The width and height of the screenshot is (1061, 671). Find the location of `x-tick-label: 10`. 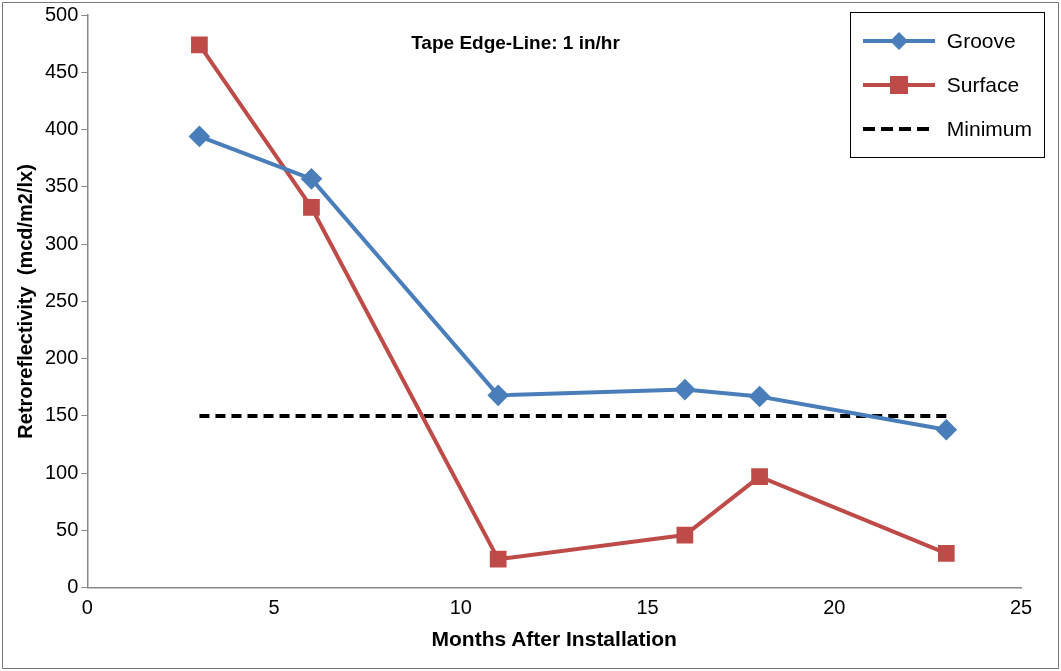

x-tick-label: 10 is located at coordinates (460, 607).